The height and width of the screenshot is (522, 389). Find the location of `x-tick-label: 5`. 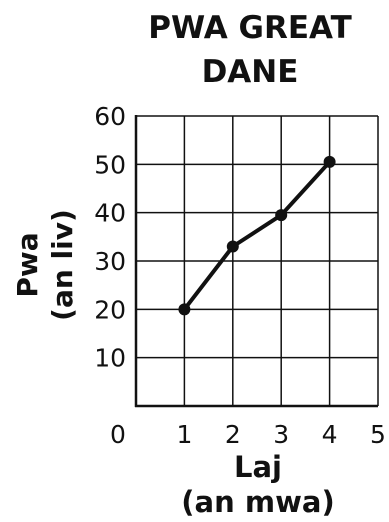

x-tick-label: 5 is located at coordinates (378, 434).